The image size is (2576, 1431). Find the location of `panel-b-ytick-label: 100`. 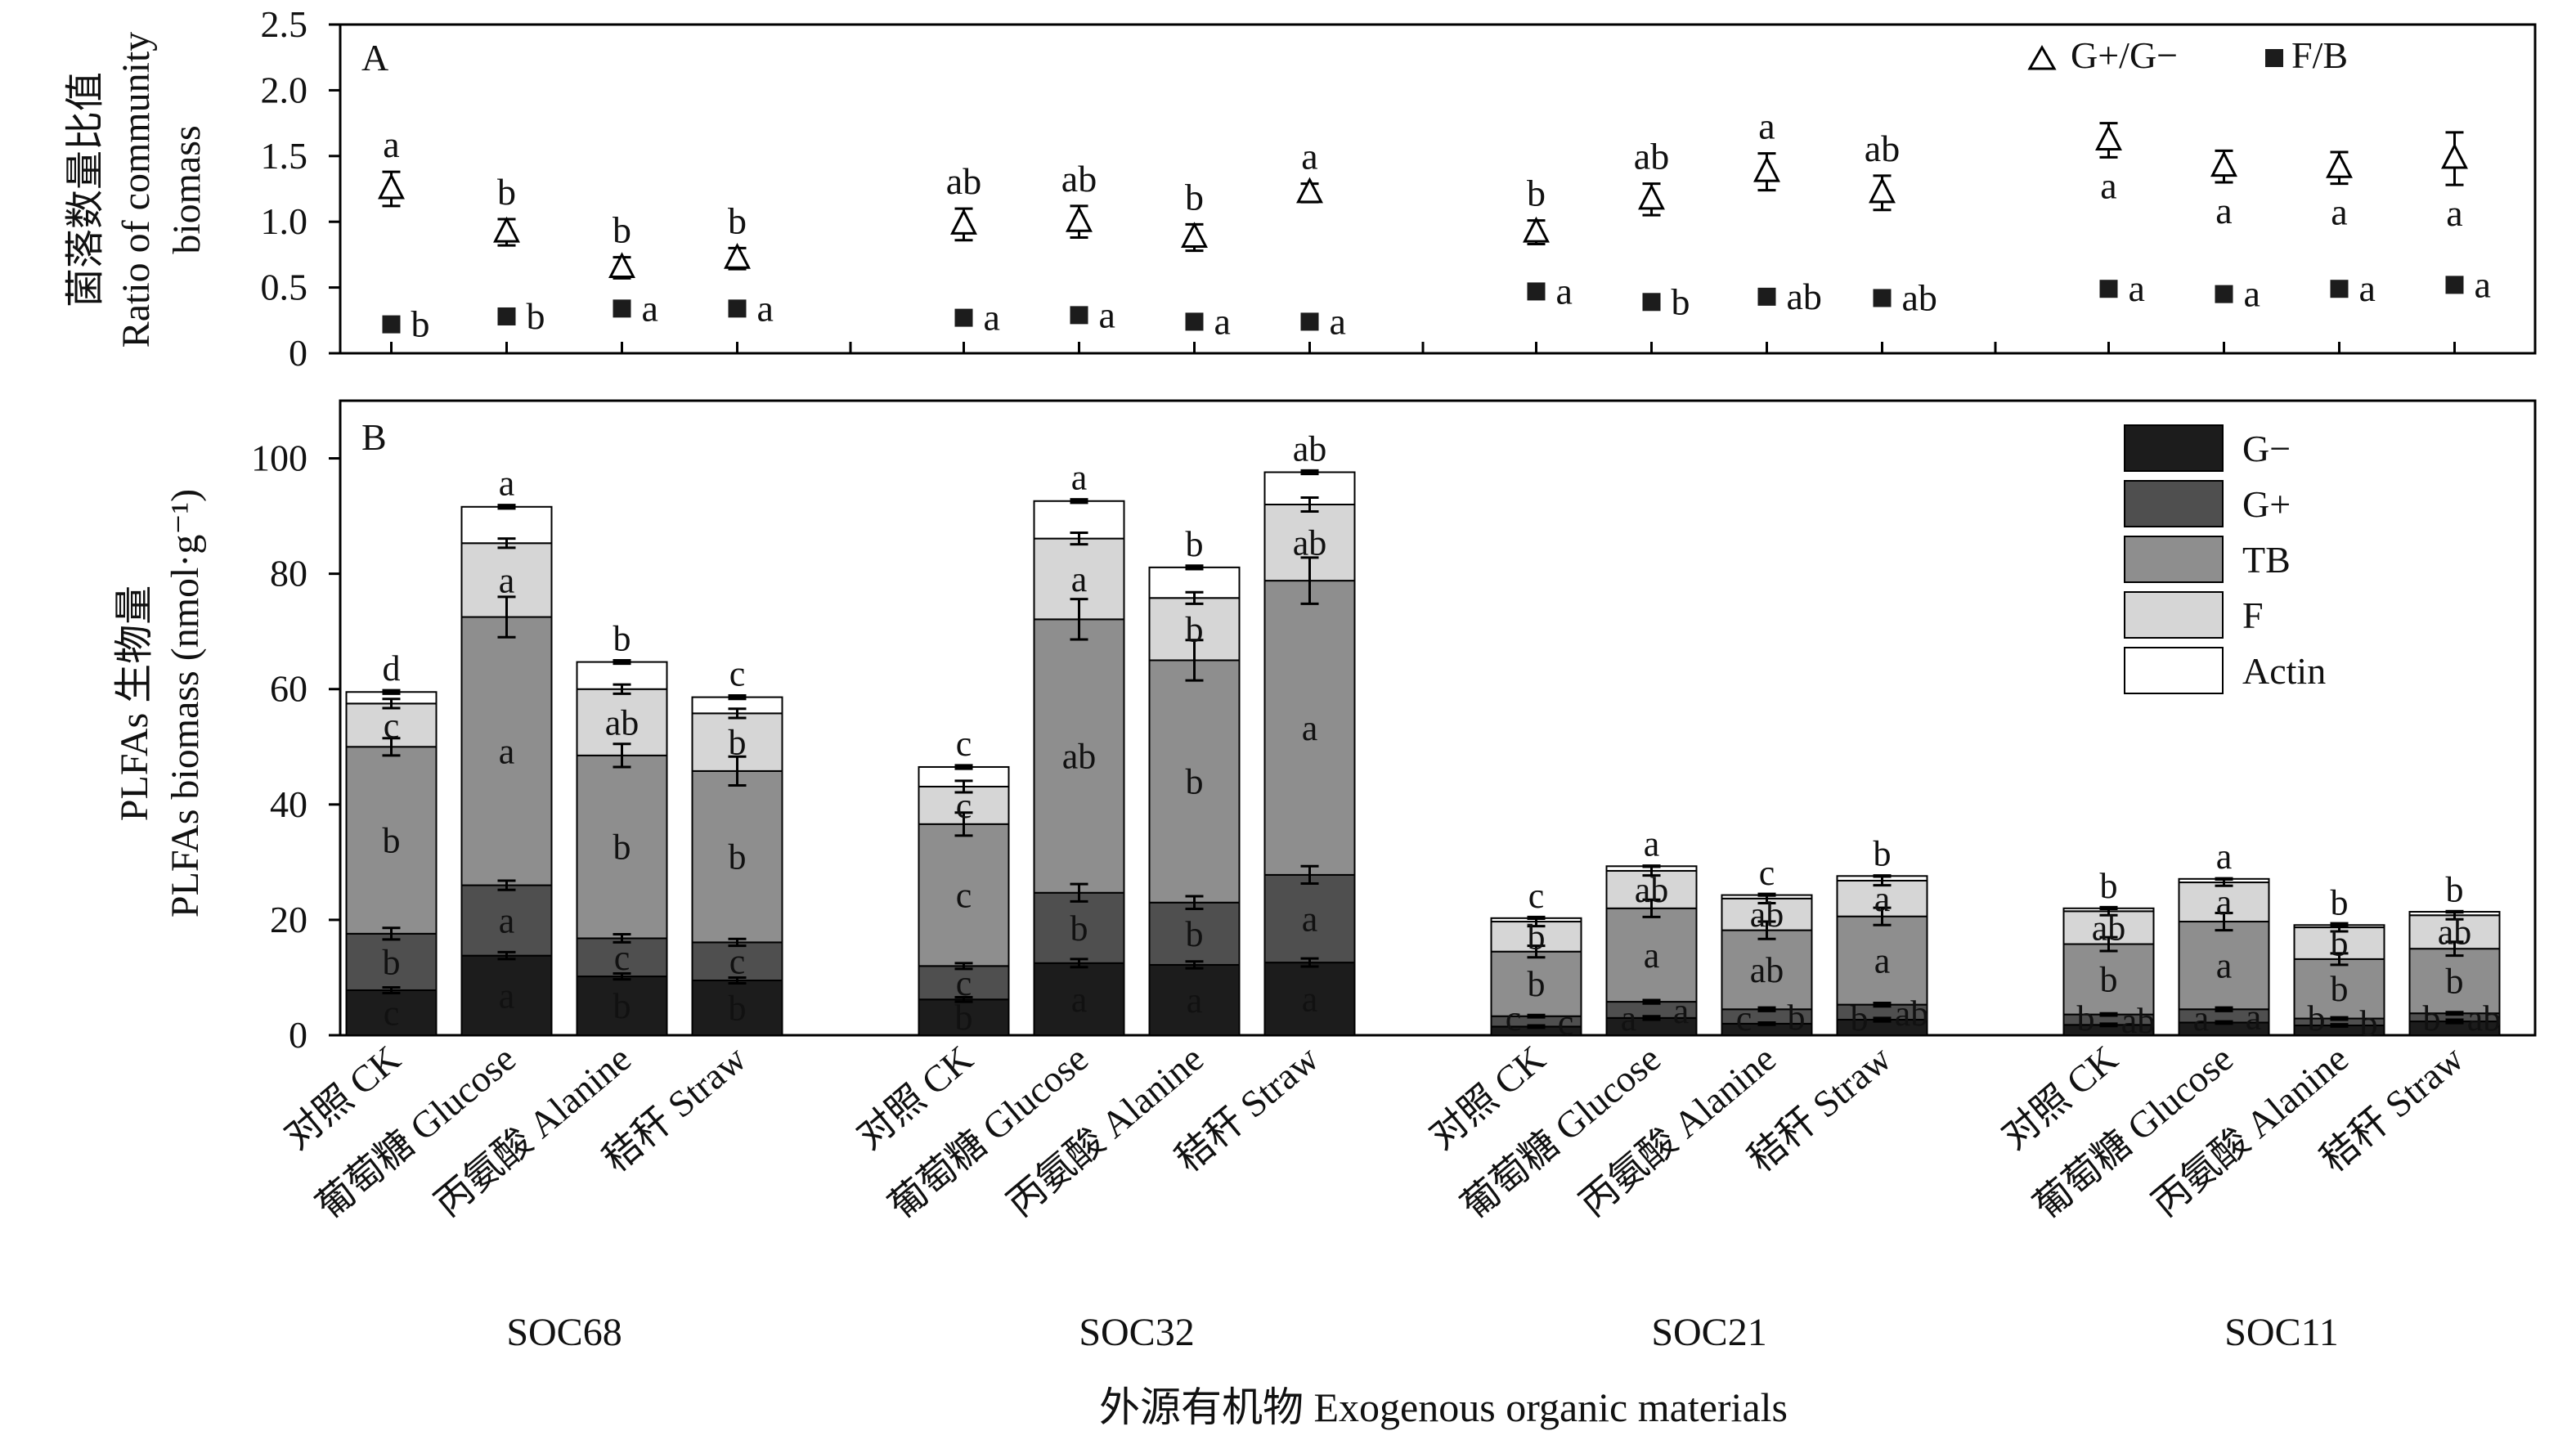

panel-b-ytick-label: 100 is located at coordinates (279, 458).